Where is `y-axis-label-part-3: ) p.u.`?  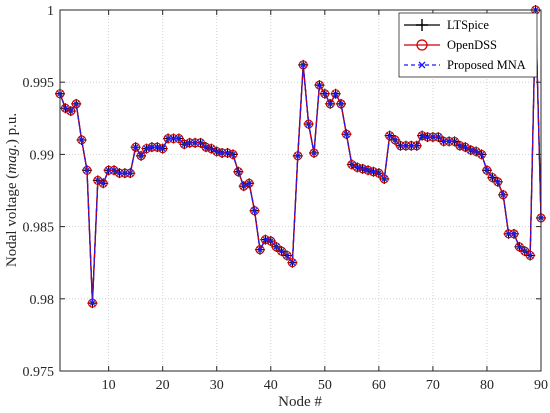 y-axis-label-part-3: ) p.u. is located at coordinates (12, 128).